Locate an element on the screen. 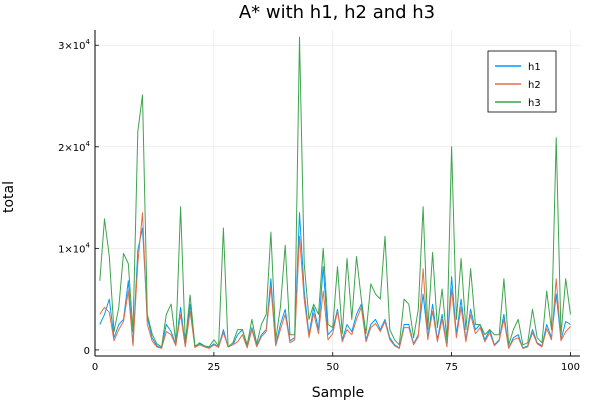  legend-label-h3: h3 is located at coordinates (534, 103).